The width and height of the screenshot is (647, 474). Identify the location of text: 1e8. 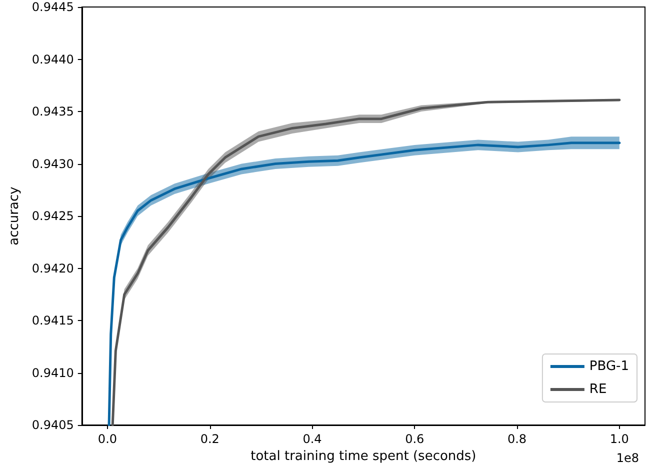
(628, 458).